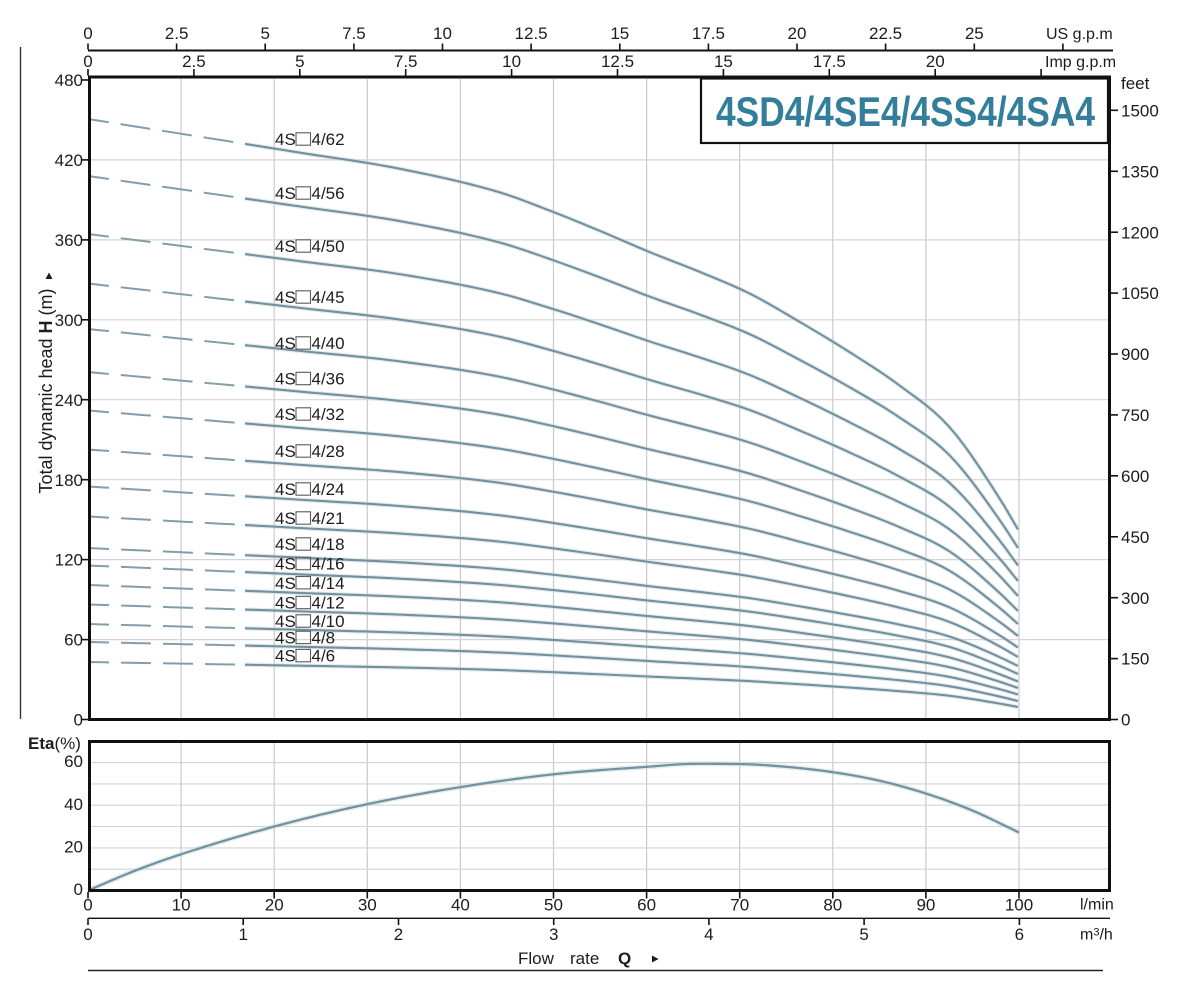  Describe the element at coordinates (1135, 415) in the screenshot. I see `svg-text: 750` at that location.